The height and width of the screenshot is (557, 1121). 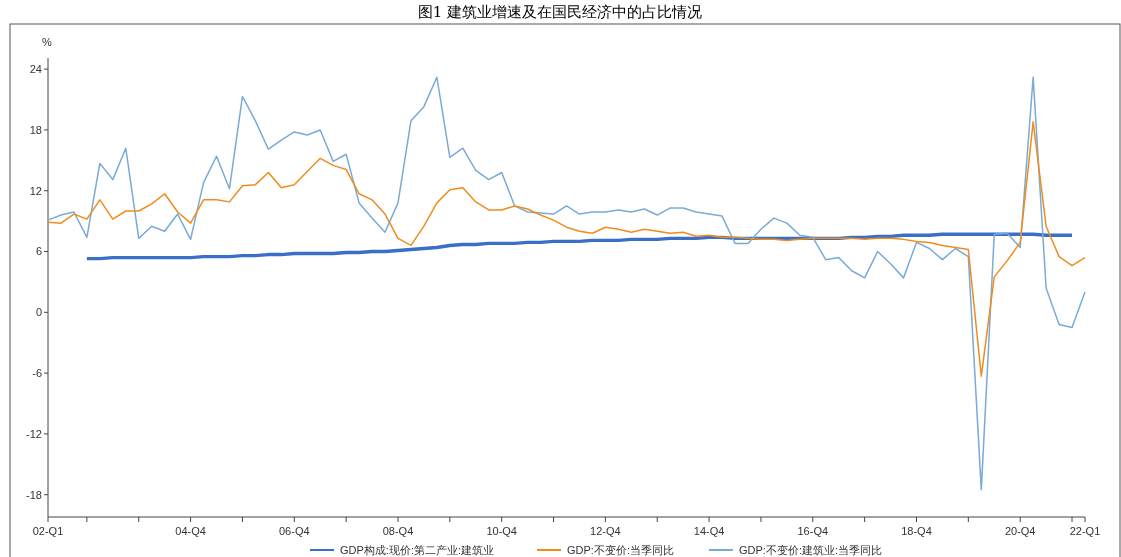 What do you see at coordinates (34, 494) in the screenshot?
I see `y-tick-label: -18` at bounding box center [34, 494].